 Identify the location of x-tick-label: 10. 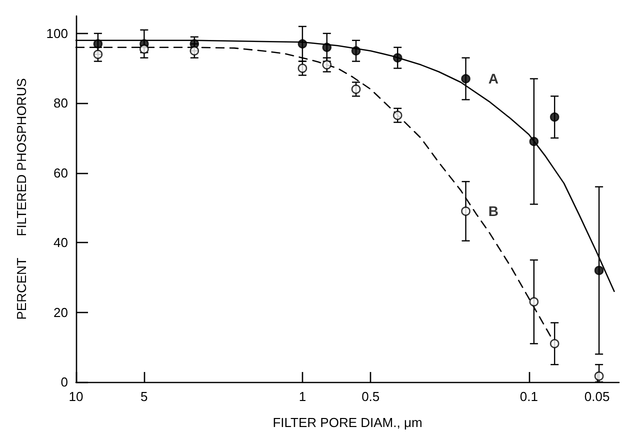
(76, 396).